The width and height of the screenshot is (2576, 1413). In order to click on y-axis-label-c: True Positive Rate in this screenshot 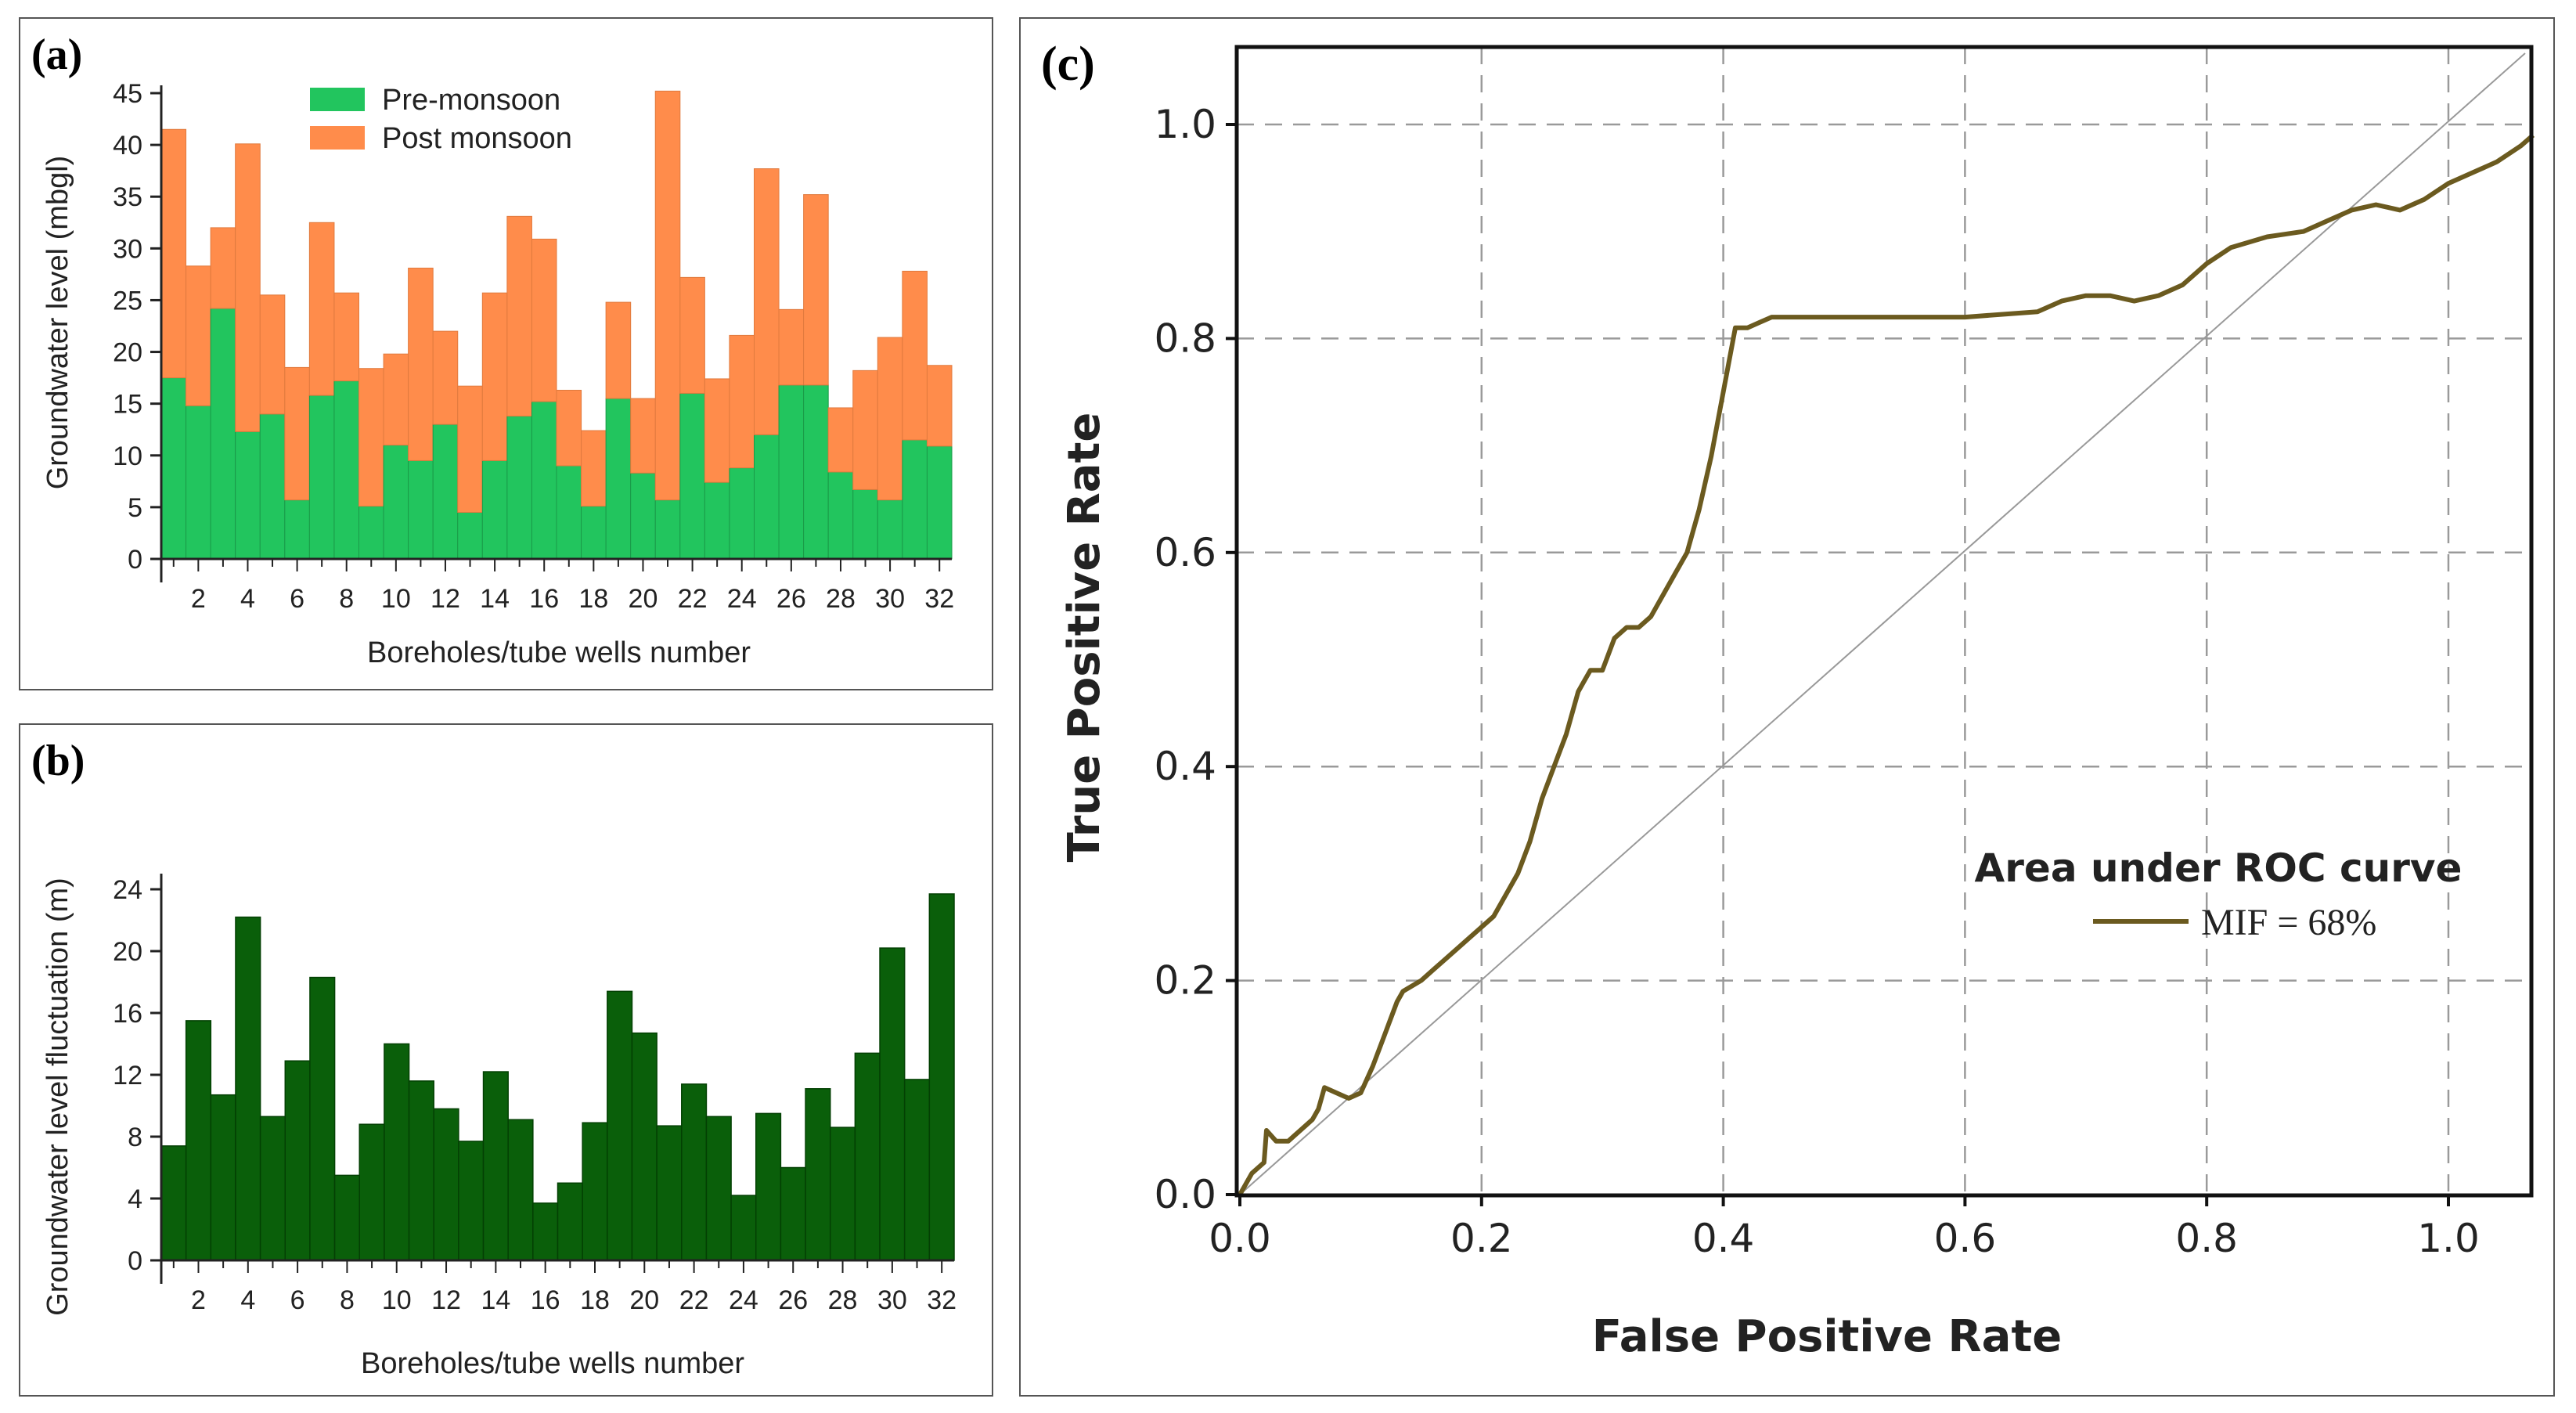, I will do `click(1084, 638)`.